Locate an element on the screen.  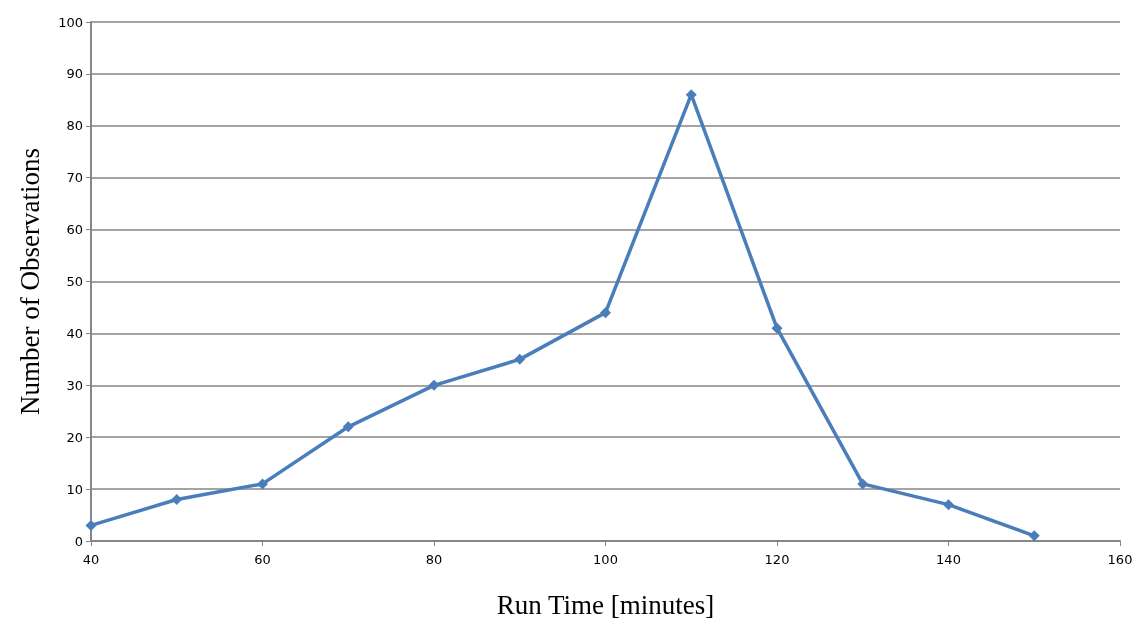
y-tick-label: 30 is located at coordinates (74, 385).